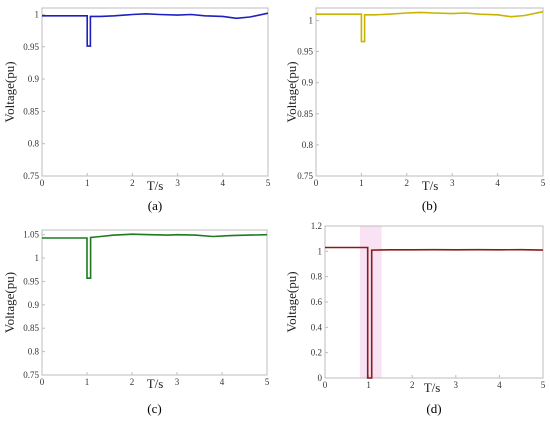 This screenshot has height=427, width=550. Describe the element at coordinates (154, 408) in the screenshot. I see `panel-caption: (c)` at that location.